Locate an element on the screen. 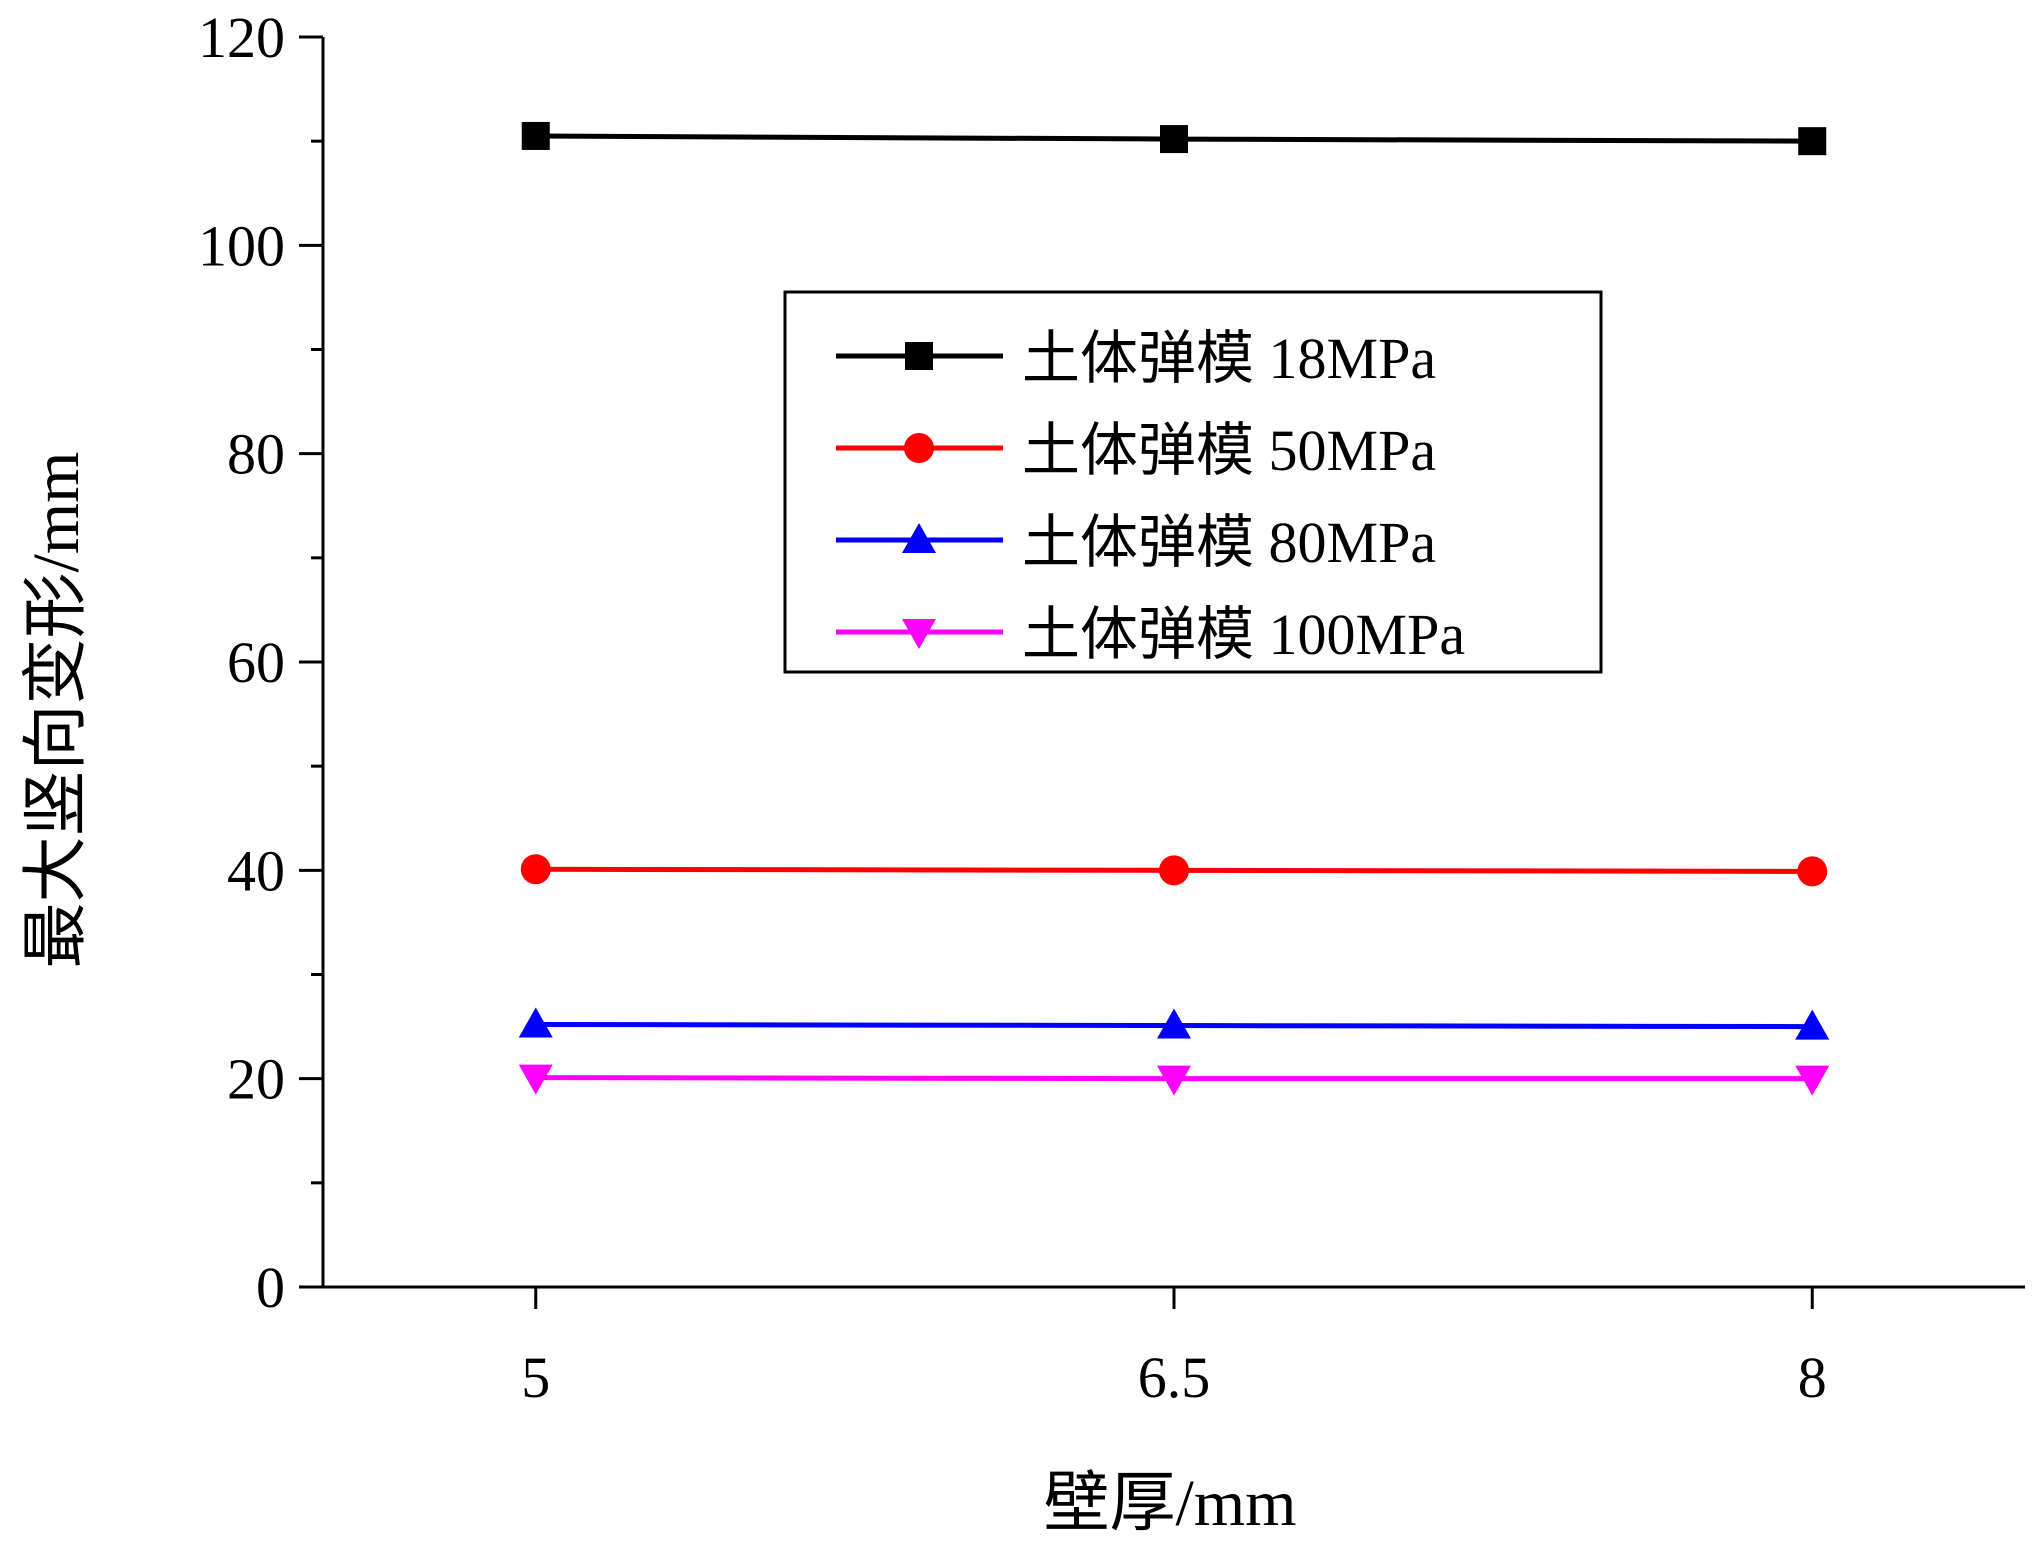  y-tick-label: 60 is located at coordinates (256, 662).